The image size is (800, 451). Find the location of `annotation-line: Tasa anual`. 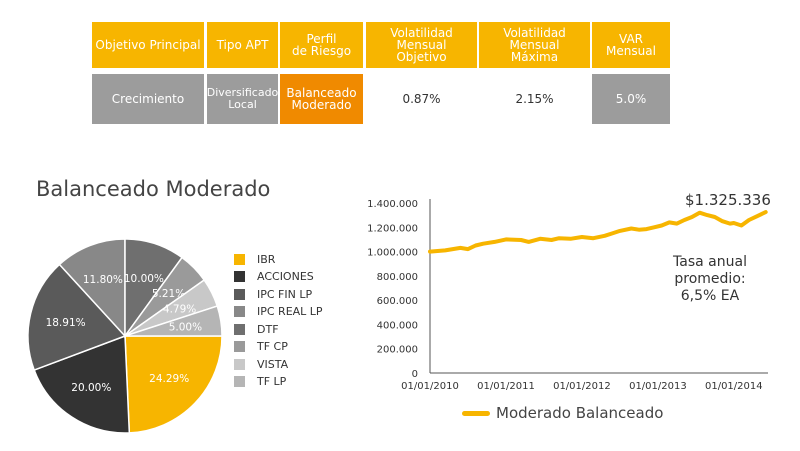

annotation-line: Tasa anual is located at coordinates (710, 262).